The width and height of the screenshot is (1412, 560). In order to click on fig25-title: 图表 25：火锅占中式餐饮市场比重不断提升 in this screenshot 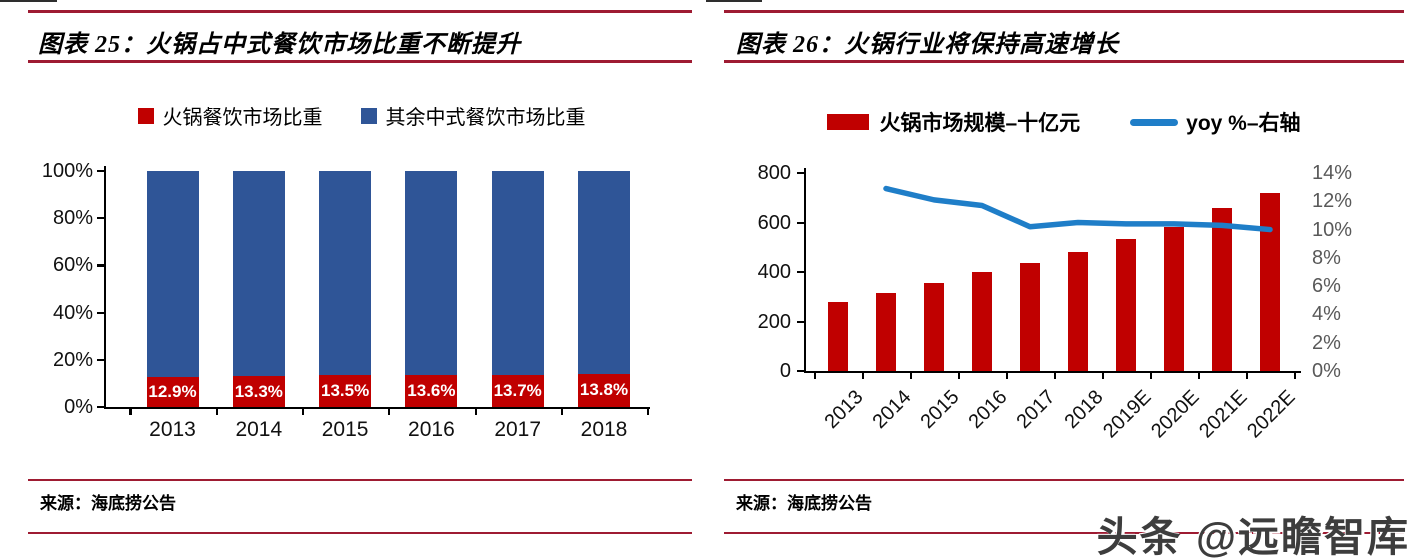, I will do `click(279, 45)`.